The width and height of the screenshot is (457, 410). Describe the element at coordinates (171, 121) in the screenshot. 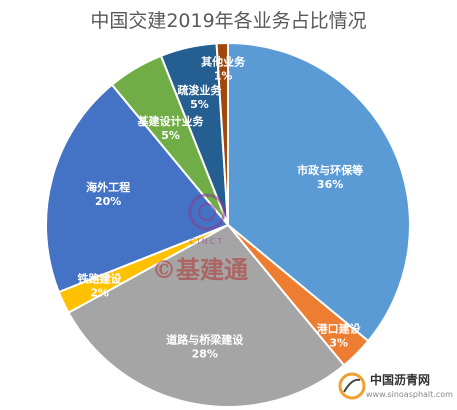

I see `slice-category-label: 基建设计业务` at that location.